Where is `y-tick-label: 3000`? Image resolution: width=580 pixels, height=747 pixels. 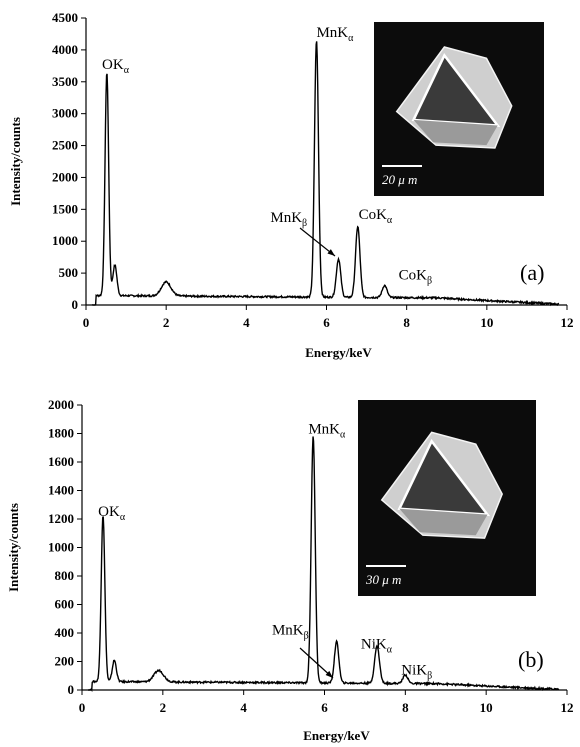
y-tick-label: 3000 is located at coordinates (65, 113).